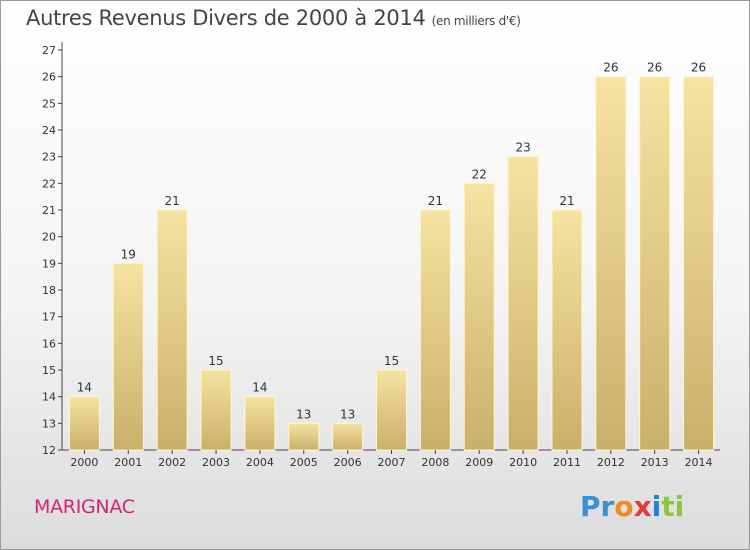 This screenshot has width=750, height=550. I want to click on x-tick-label-2013: 2013, so click(655, 462).